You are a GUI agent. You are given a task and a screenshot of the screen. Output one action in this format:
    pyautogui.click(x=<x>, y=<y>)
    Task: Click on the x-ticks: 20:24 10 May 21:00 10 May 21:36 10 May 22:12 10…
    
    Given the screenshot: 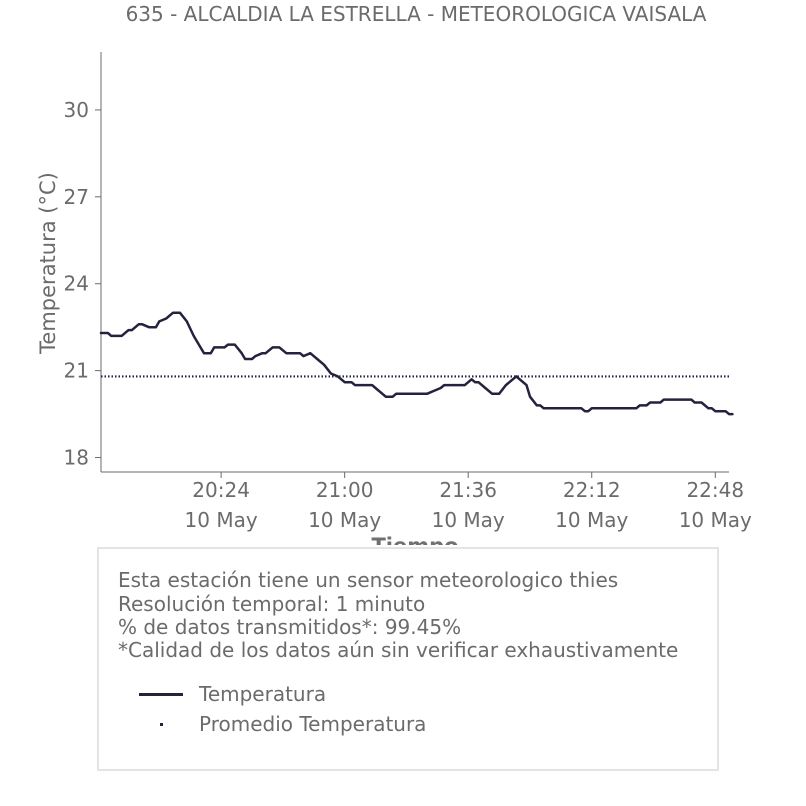 What is the action you would take?
    pyautogui.click(x=468, y=502)
    